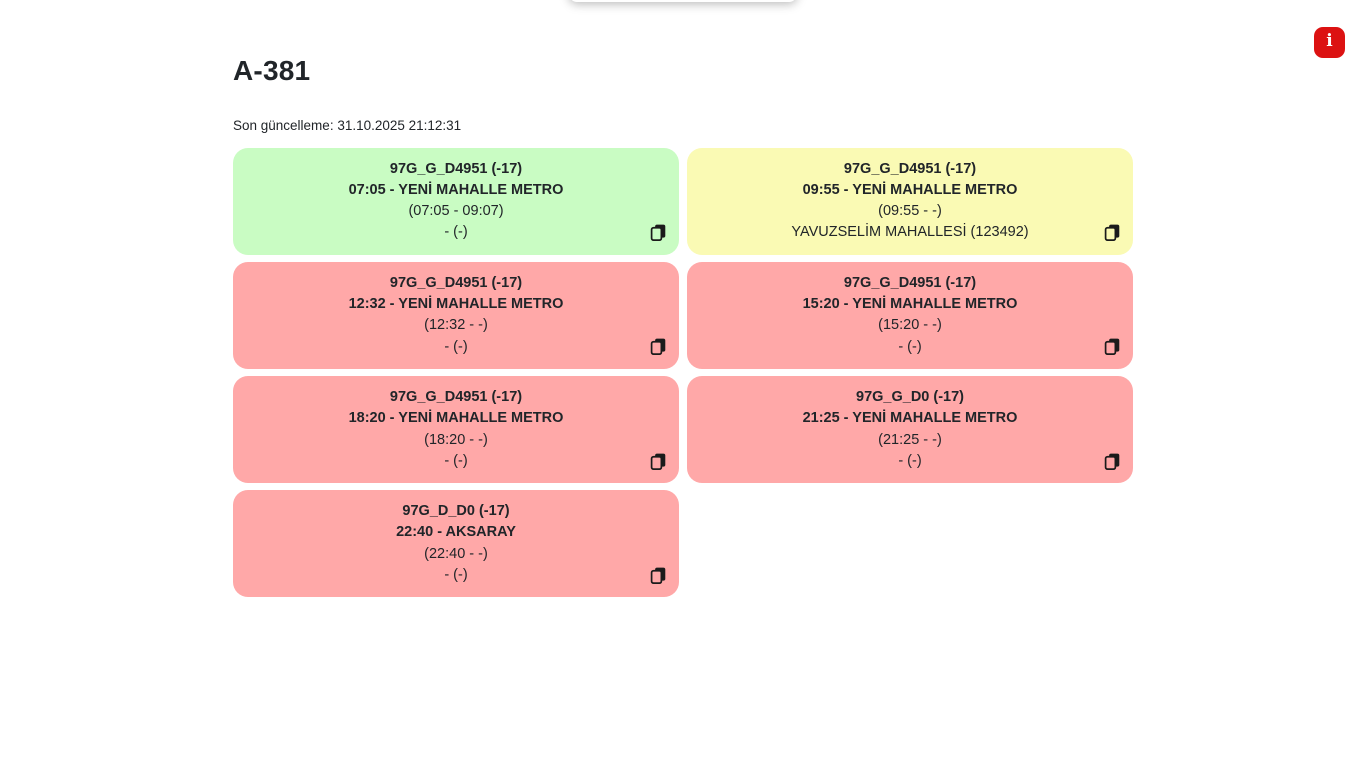 The width and height of the screenshot is (1366, 768). What do you see at coordinates (456, 304) in the screenshot?
I see `trip-time-destination: 12:32 - YENİ MAHALLE METRO` at bounding box center [456, 304].